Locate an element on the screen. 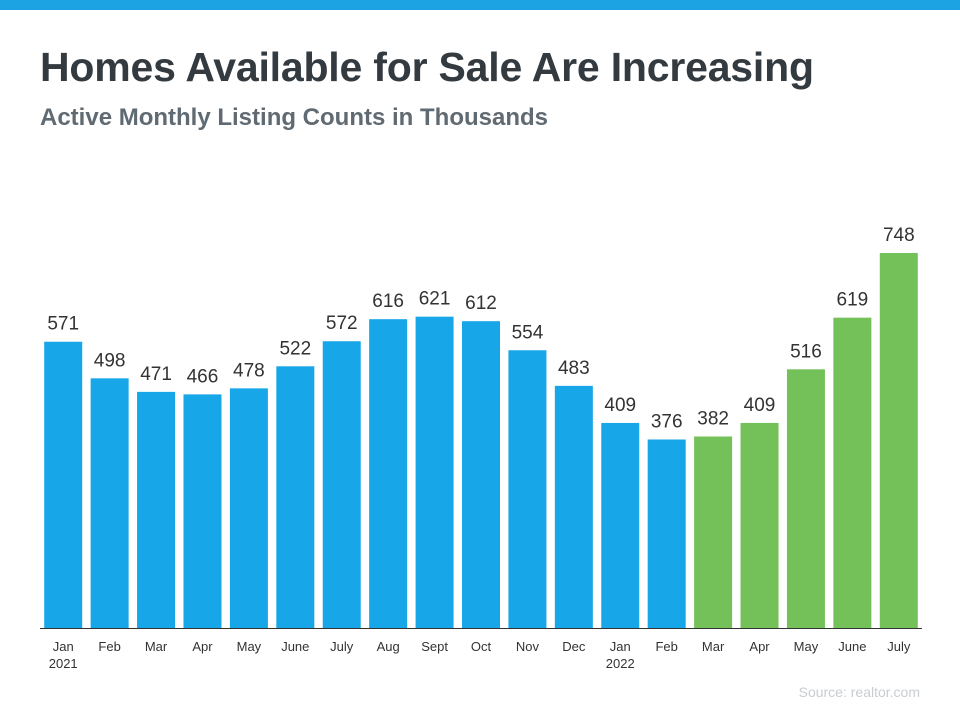 The height and width of the screenshot is (720, 960). x-tick-label: Dec is located at coordinates (574, 646).